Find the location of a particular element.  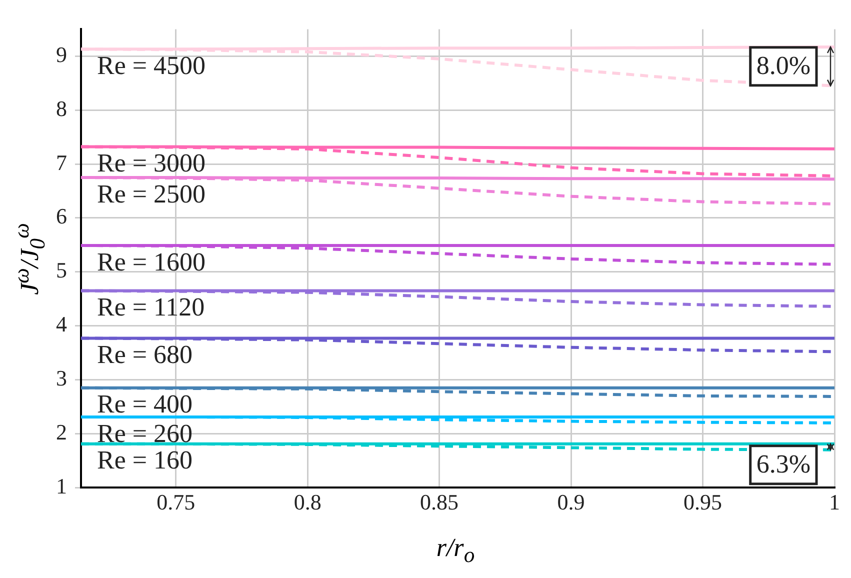

y-tick-label: 5 is located at coordinates (61, 270).